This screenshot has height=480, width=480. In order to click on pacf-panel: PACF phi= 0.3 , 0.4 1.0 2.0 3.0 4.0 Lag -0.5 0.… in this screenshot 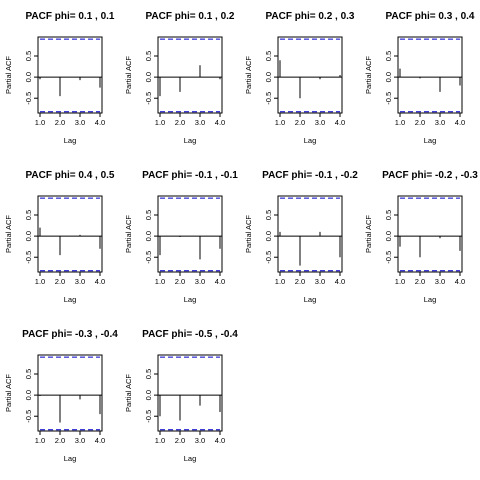, I will do `click(419, 78)`.